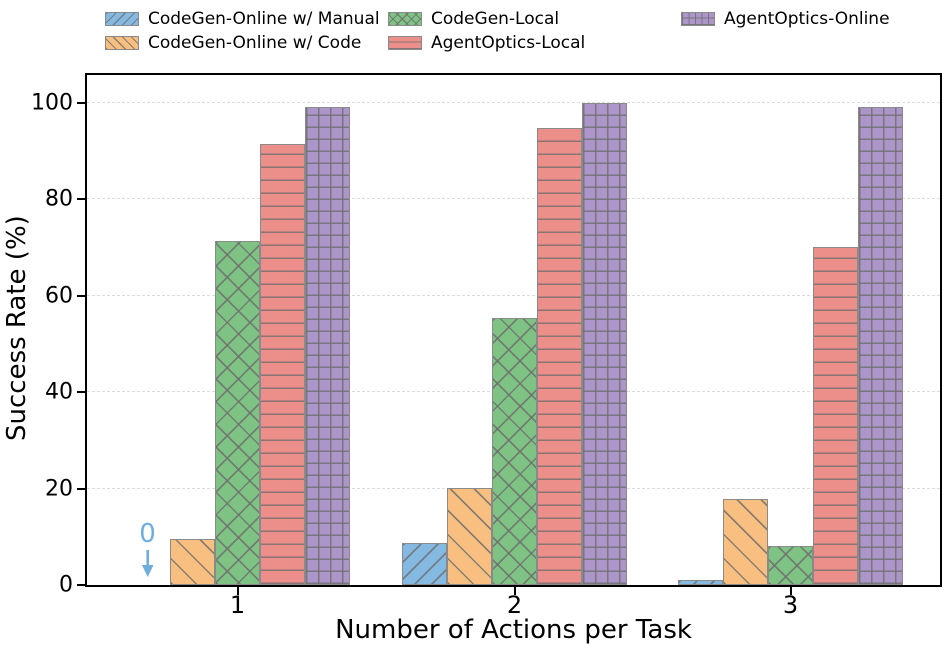 The height and width of the screenshot is (653, 947). What do you see at coordinates (237, 605) in the screenshot?
I see `x-tick-label: 1` at bounding box center [237, 605].